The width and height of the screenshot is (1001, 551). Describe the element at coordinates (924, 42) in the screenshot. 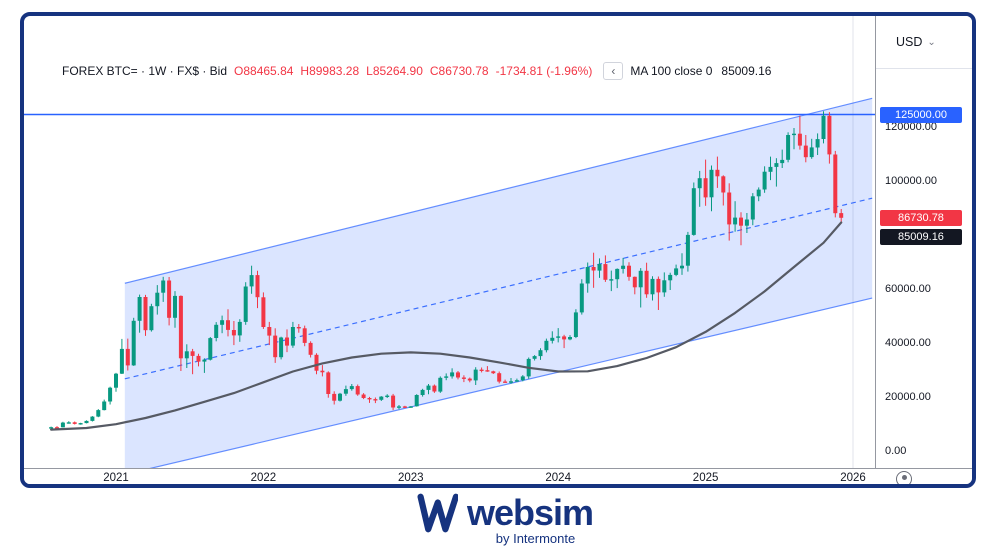

I see `currency-selector: USD ⌄` at that location.